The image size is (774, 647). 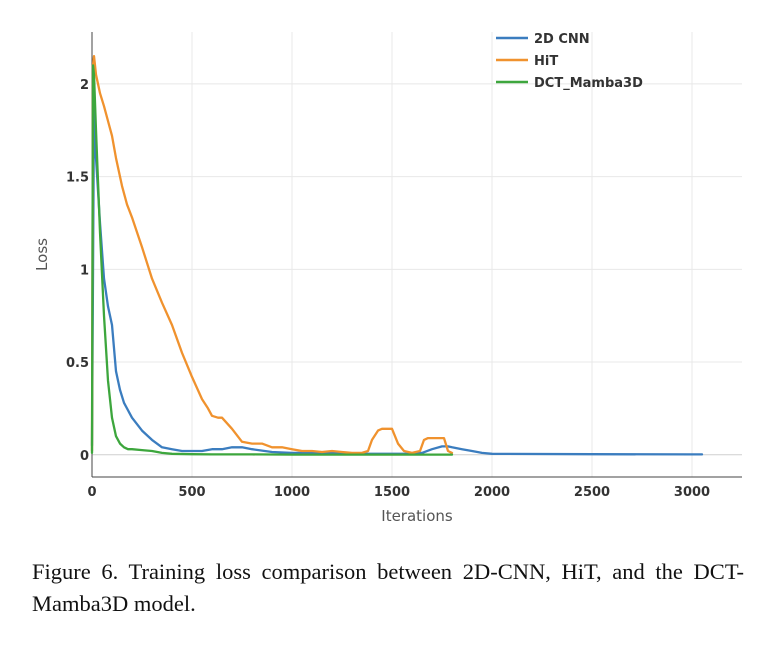 I want to click on y-tick-label: 0, so click(x=84, y=456).